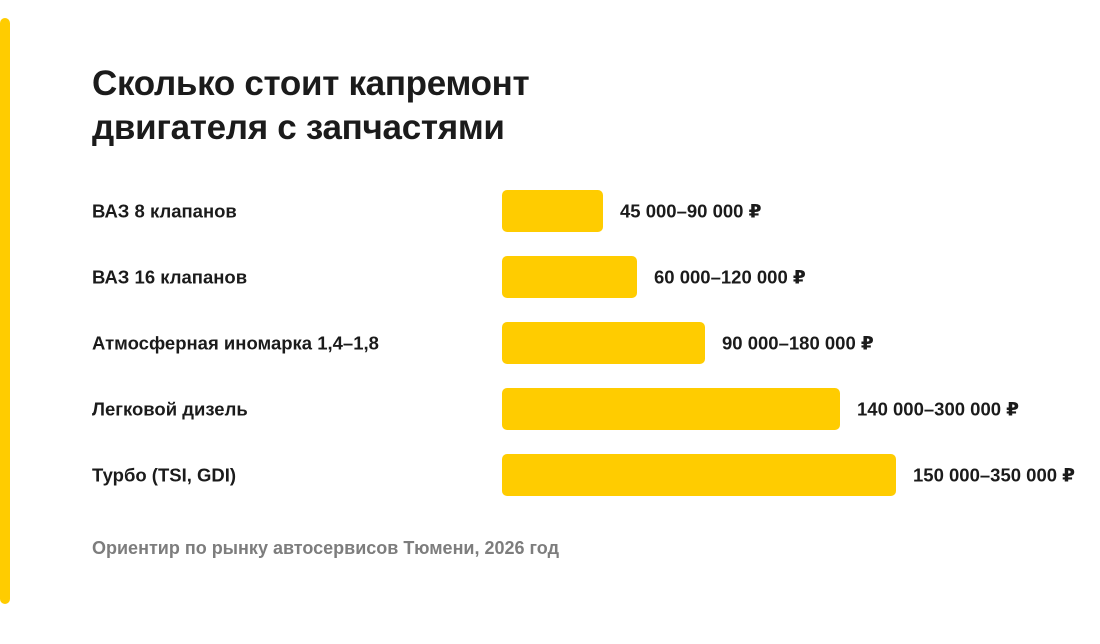 The width and height of the screenshot is (1100, 644). Describe the element at coordinates (164, 211) in the screenshot. I see `category-label: ВАЗ 8 клапанов` at that location.